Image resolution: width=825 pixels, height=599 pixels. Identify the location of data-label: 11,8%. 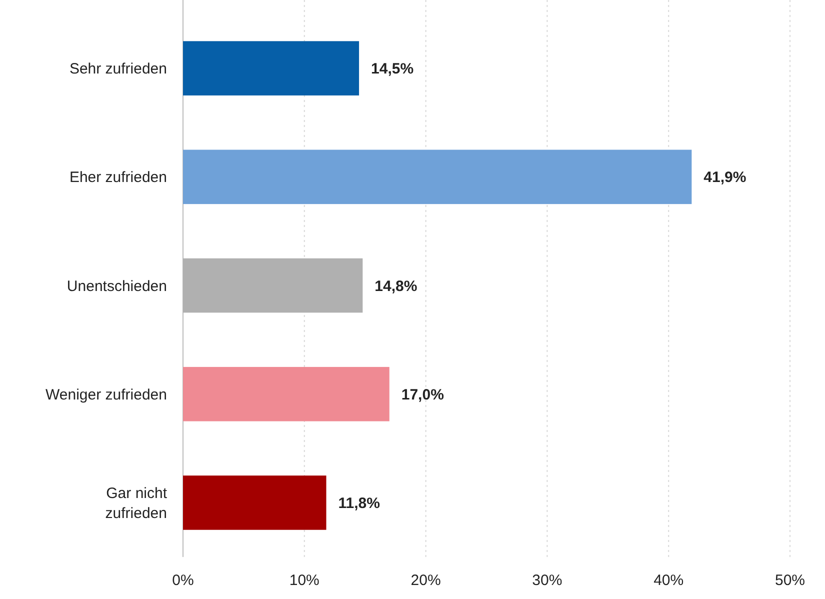
(359, 503).